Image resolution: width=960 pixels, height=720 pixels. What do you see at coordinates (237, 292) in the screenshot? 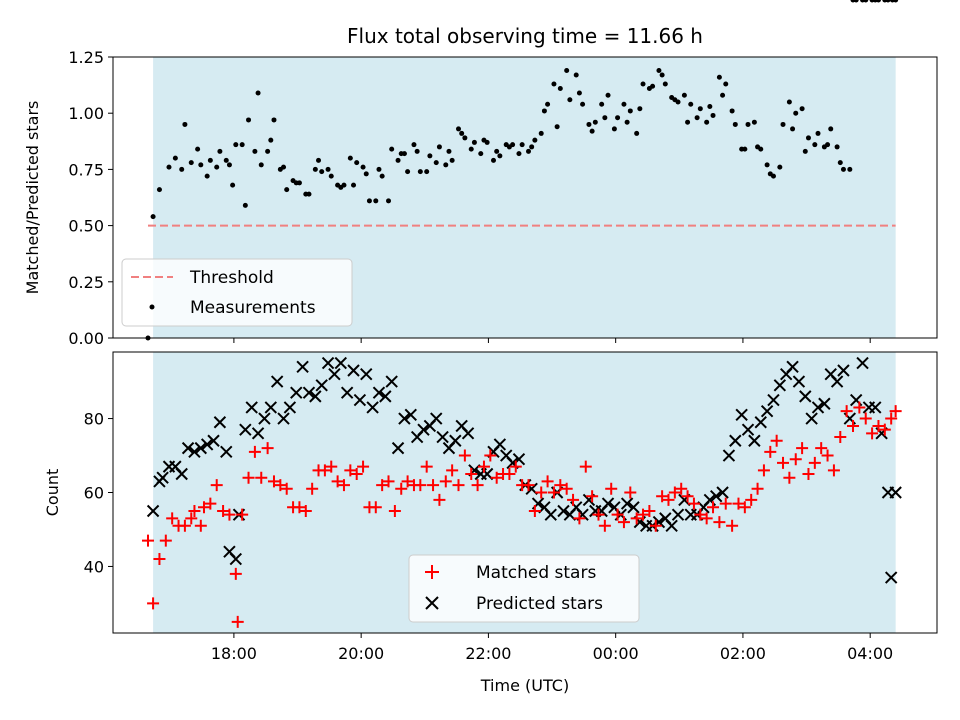
I see `ratio-legend: Threshold Measurements` at bounding box center [237, 292].